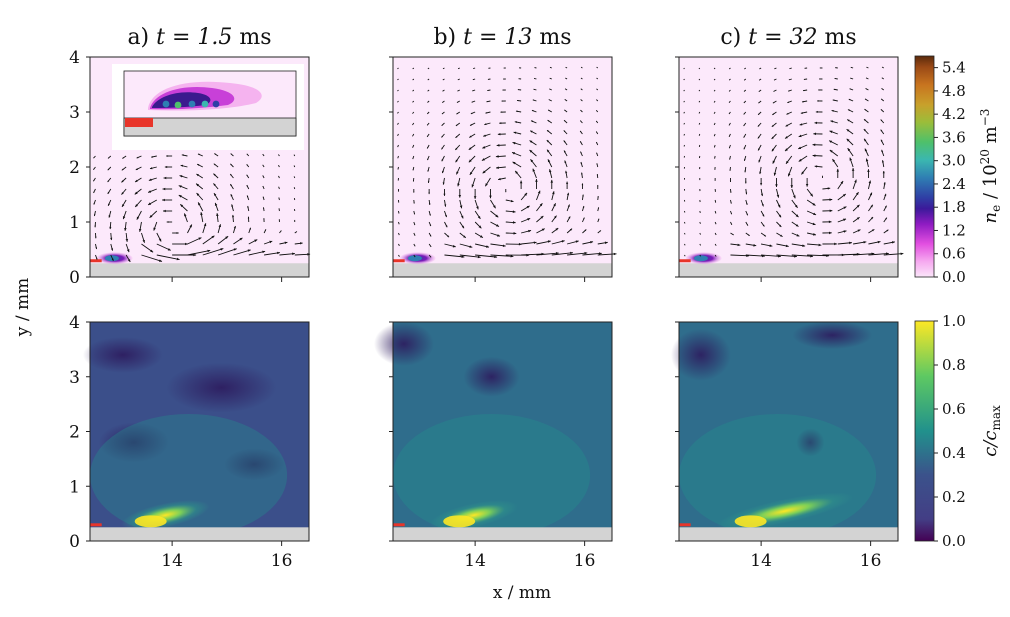 This screenshot has width=1010, height=617. What do you see at coordinates (954, 321) in the screenshot?
I see `colorbar-tick-label: 1.0` at bounding box center [954, 321].